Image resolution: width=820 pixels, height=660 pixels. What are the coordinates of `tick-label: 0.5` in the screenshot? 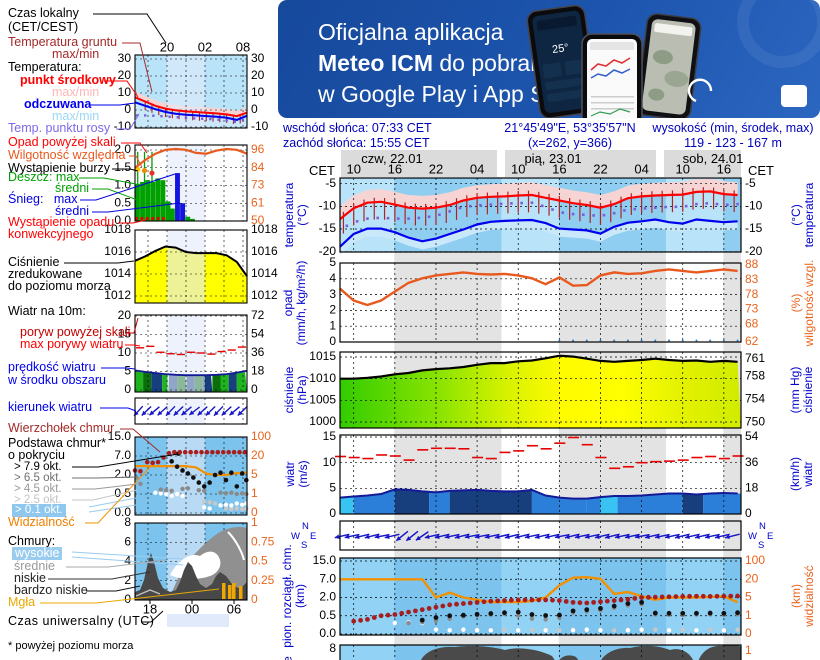 It's located at (327, 615).